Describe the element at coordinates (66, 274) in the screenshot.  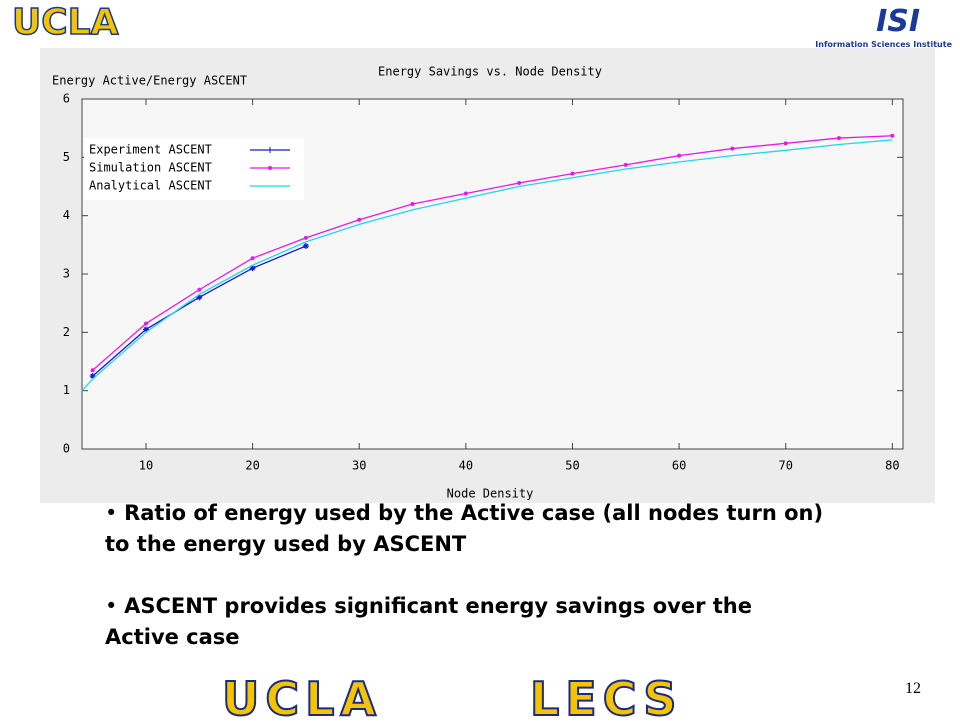
I see `y-tick-label: 3` at that location.